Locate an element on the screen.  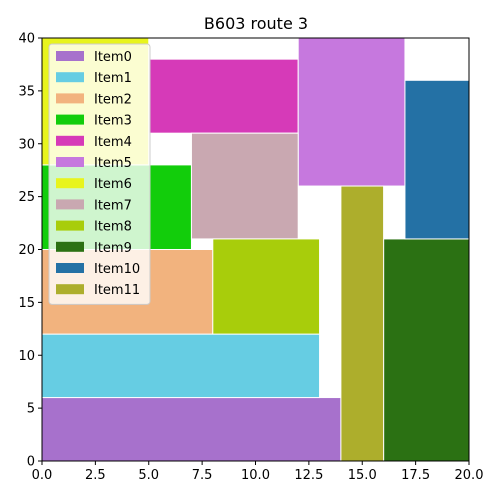
legend-box is located at coordinates (99, 174).